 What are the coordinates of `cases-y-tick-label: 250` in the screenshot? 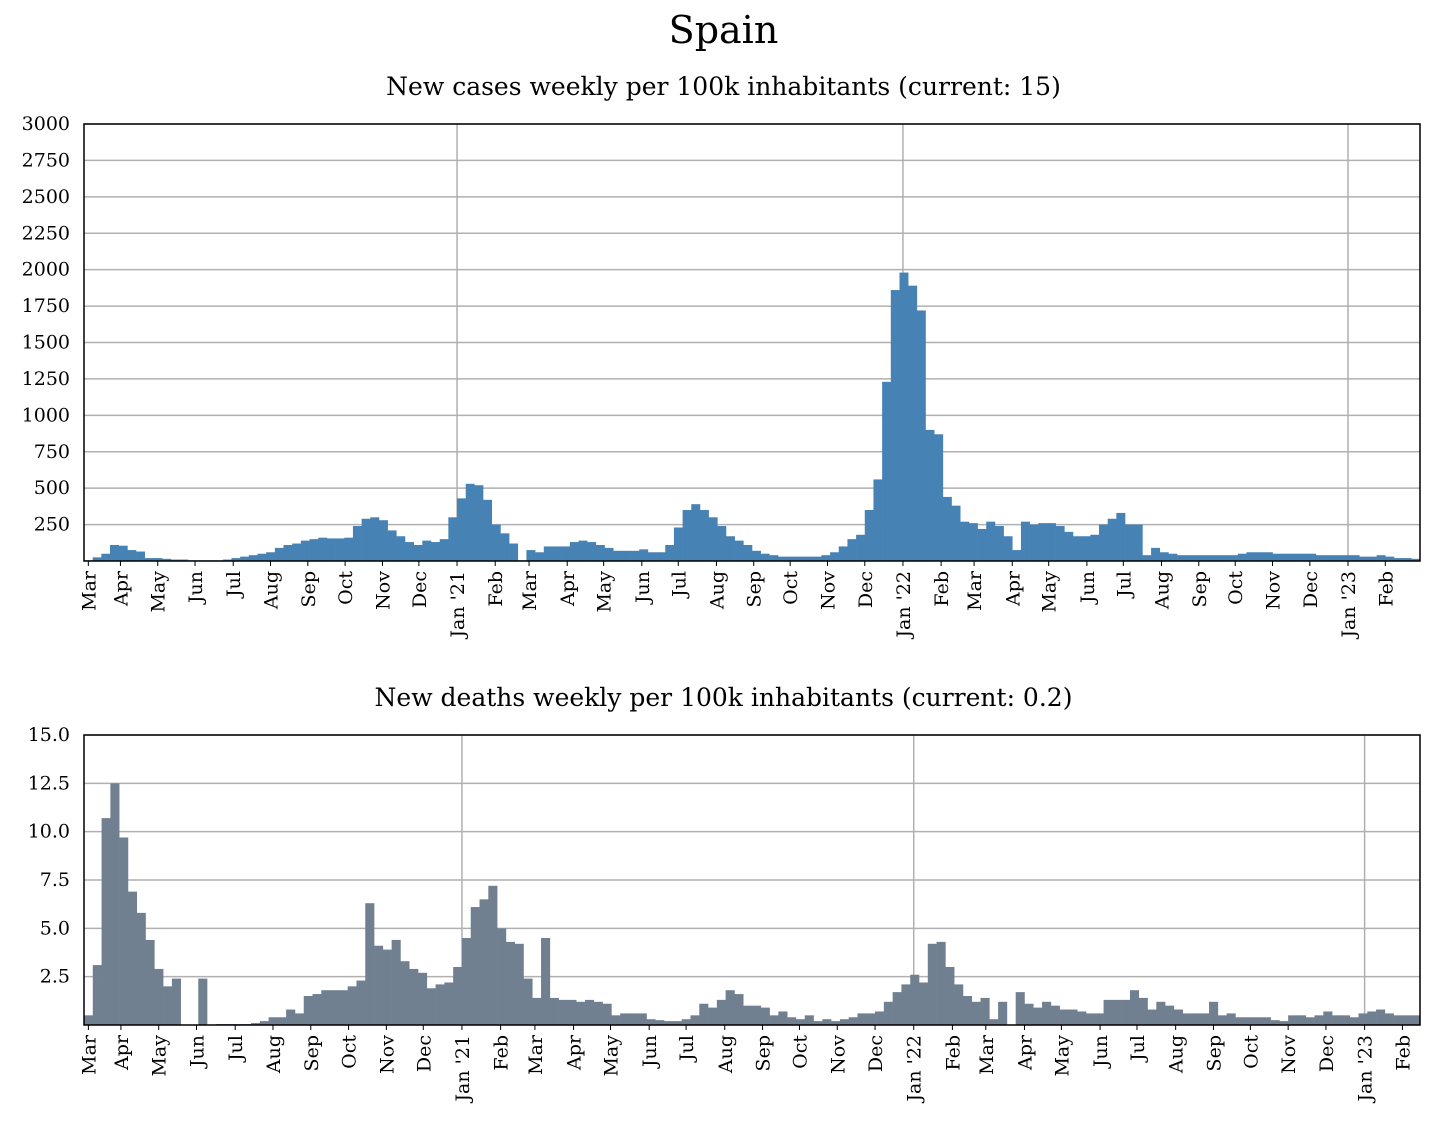 It's located at (52, 525).